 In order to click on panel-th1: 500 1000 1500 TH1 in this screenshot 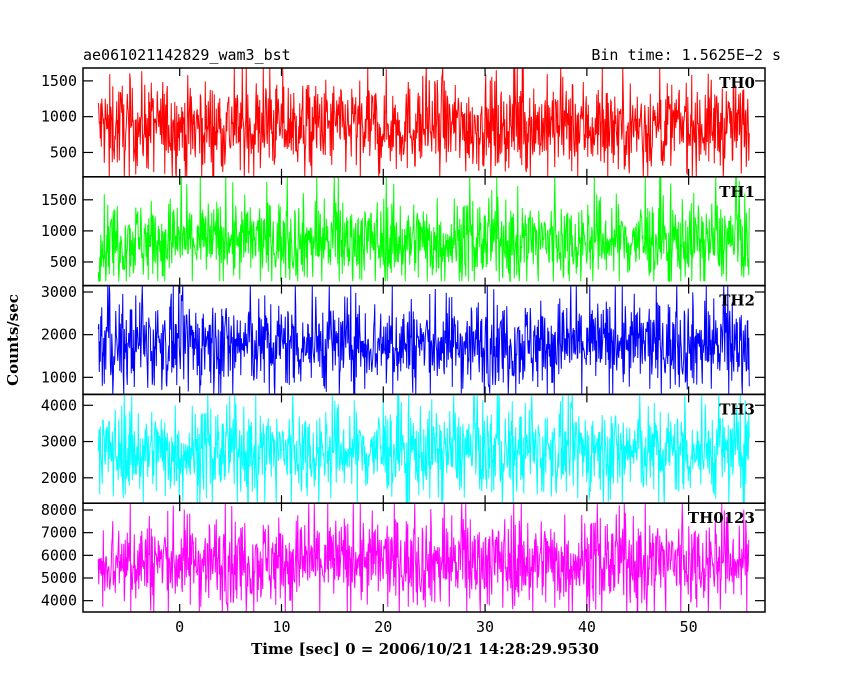, I will do `click(403, 231)`.